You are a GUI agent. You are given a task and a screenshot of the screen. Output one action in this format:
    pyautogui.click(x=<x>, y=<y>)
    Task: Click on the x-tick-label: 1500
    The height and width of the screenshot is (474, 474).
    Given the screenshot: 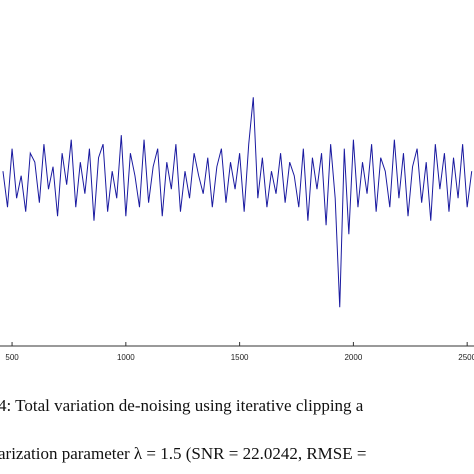 What is the action you would take?
    pyautogui.click(x=240, y=357)
    